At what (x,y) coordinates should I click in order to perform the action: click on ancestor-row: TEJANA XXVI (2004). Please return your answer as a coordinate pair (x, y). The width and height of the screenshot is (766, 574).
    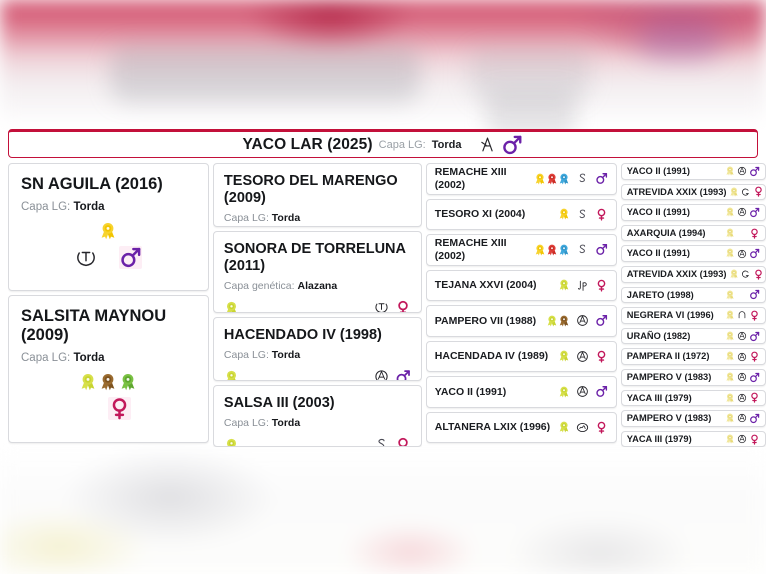
    Looking at the image, I should click on (521, 285).